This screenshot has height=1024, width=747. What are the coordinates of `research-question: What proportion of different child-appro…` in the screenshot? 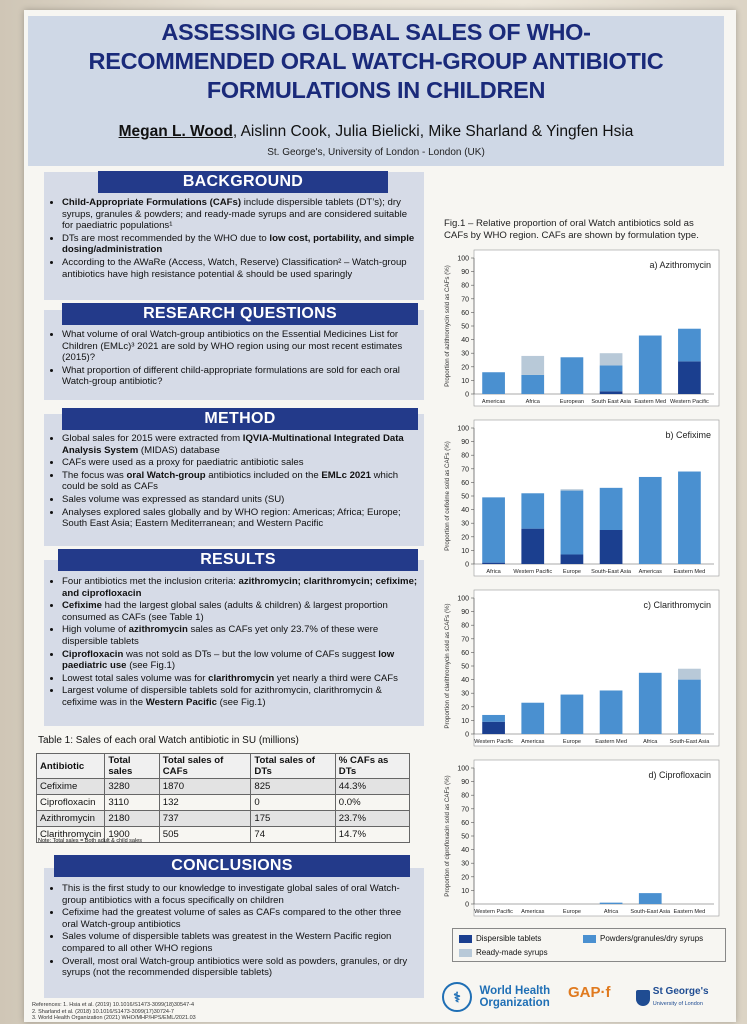 It's located at (240, 376).